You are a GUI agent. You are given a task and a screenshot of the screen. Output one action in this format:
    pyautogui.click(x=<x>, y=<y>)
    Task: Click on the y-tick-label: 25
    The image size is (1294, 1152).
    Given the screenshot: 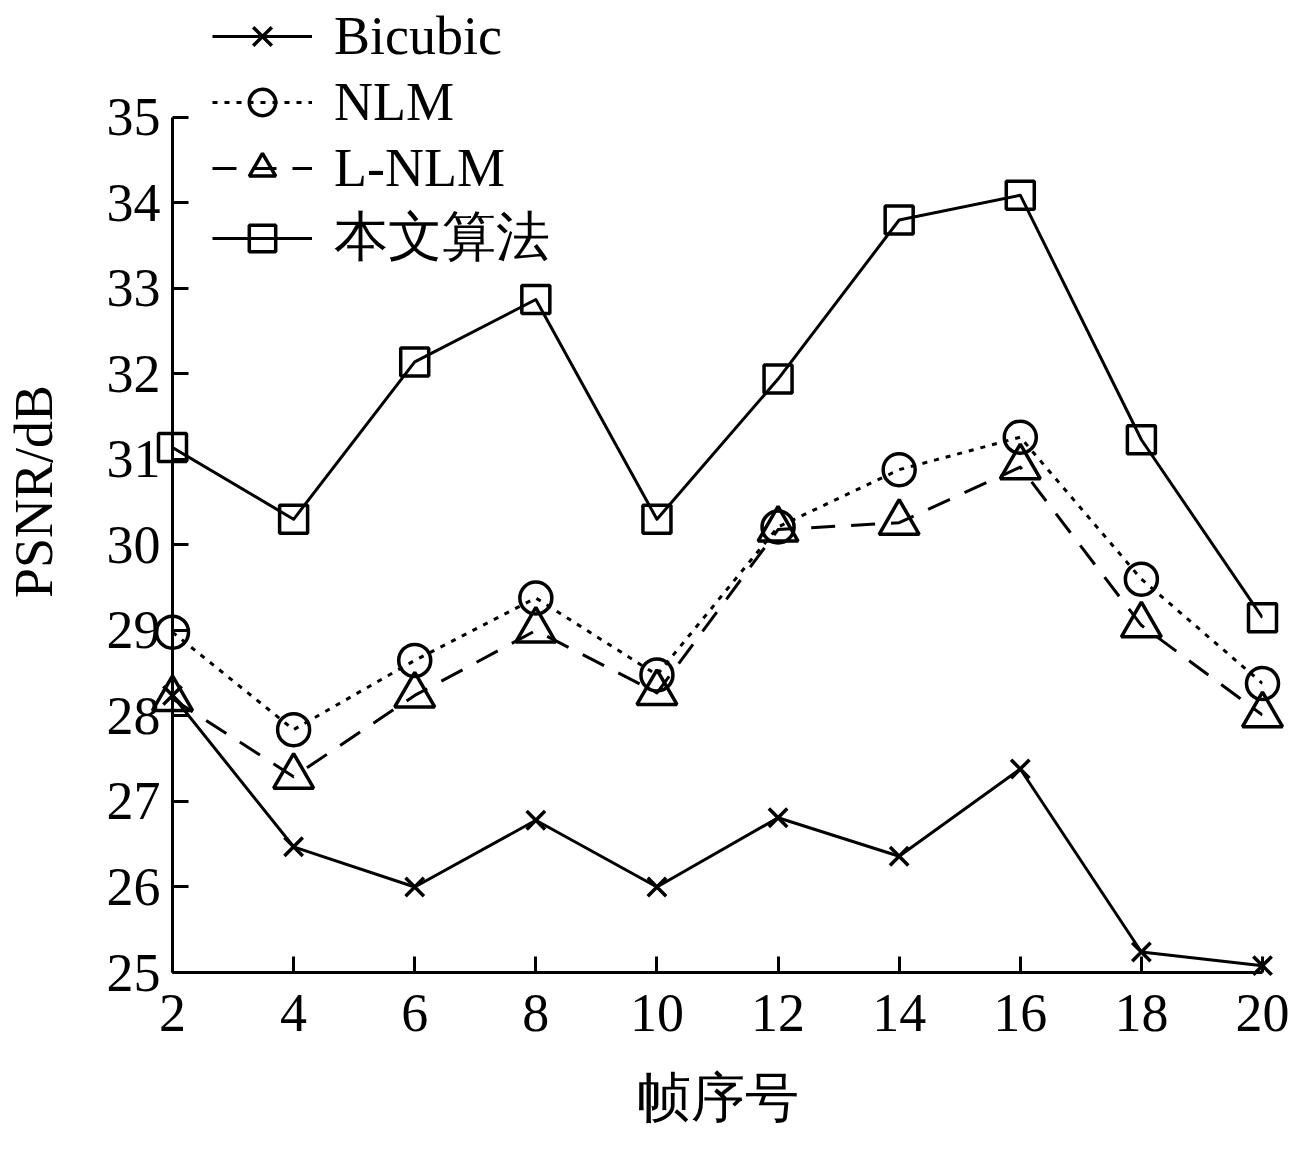 What is the action you would take?
    pyautogui.click(x=133, y=972)
    